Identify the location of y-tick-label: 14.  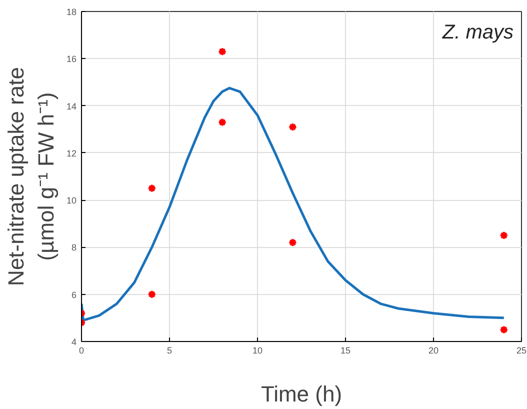
(71, 106).